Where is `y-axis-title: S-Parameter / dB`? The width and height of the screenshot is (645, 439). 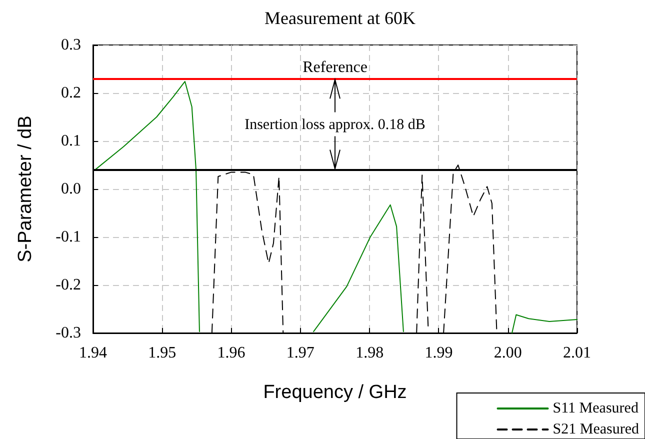 y-axis-title: S-Parameter / dB is located at coordinates (25, 189).